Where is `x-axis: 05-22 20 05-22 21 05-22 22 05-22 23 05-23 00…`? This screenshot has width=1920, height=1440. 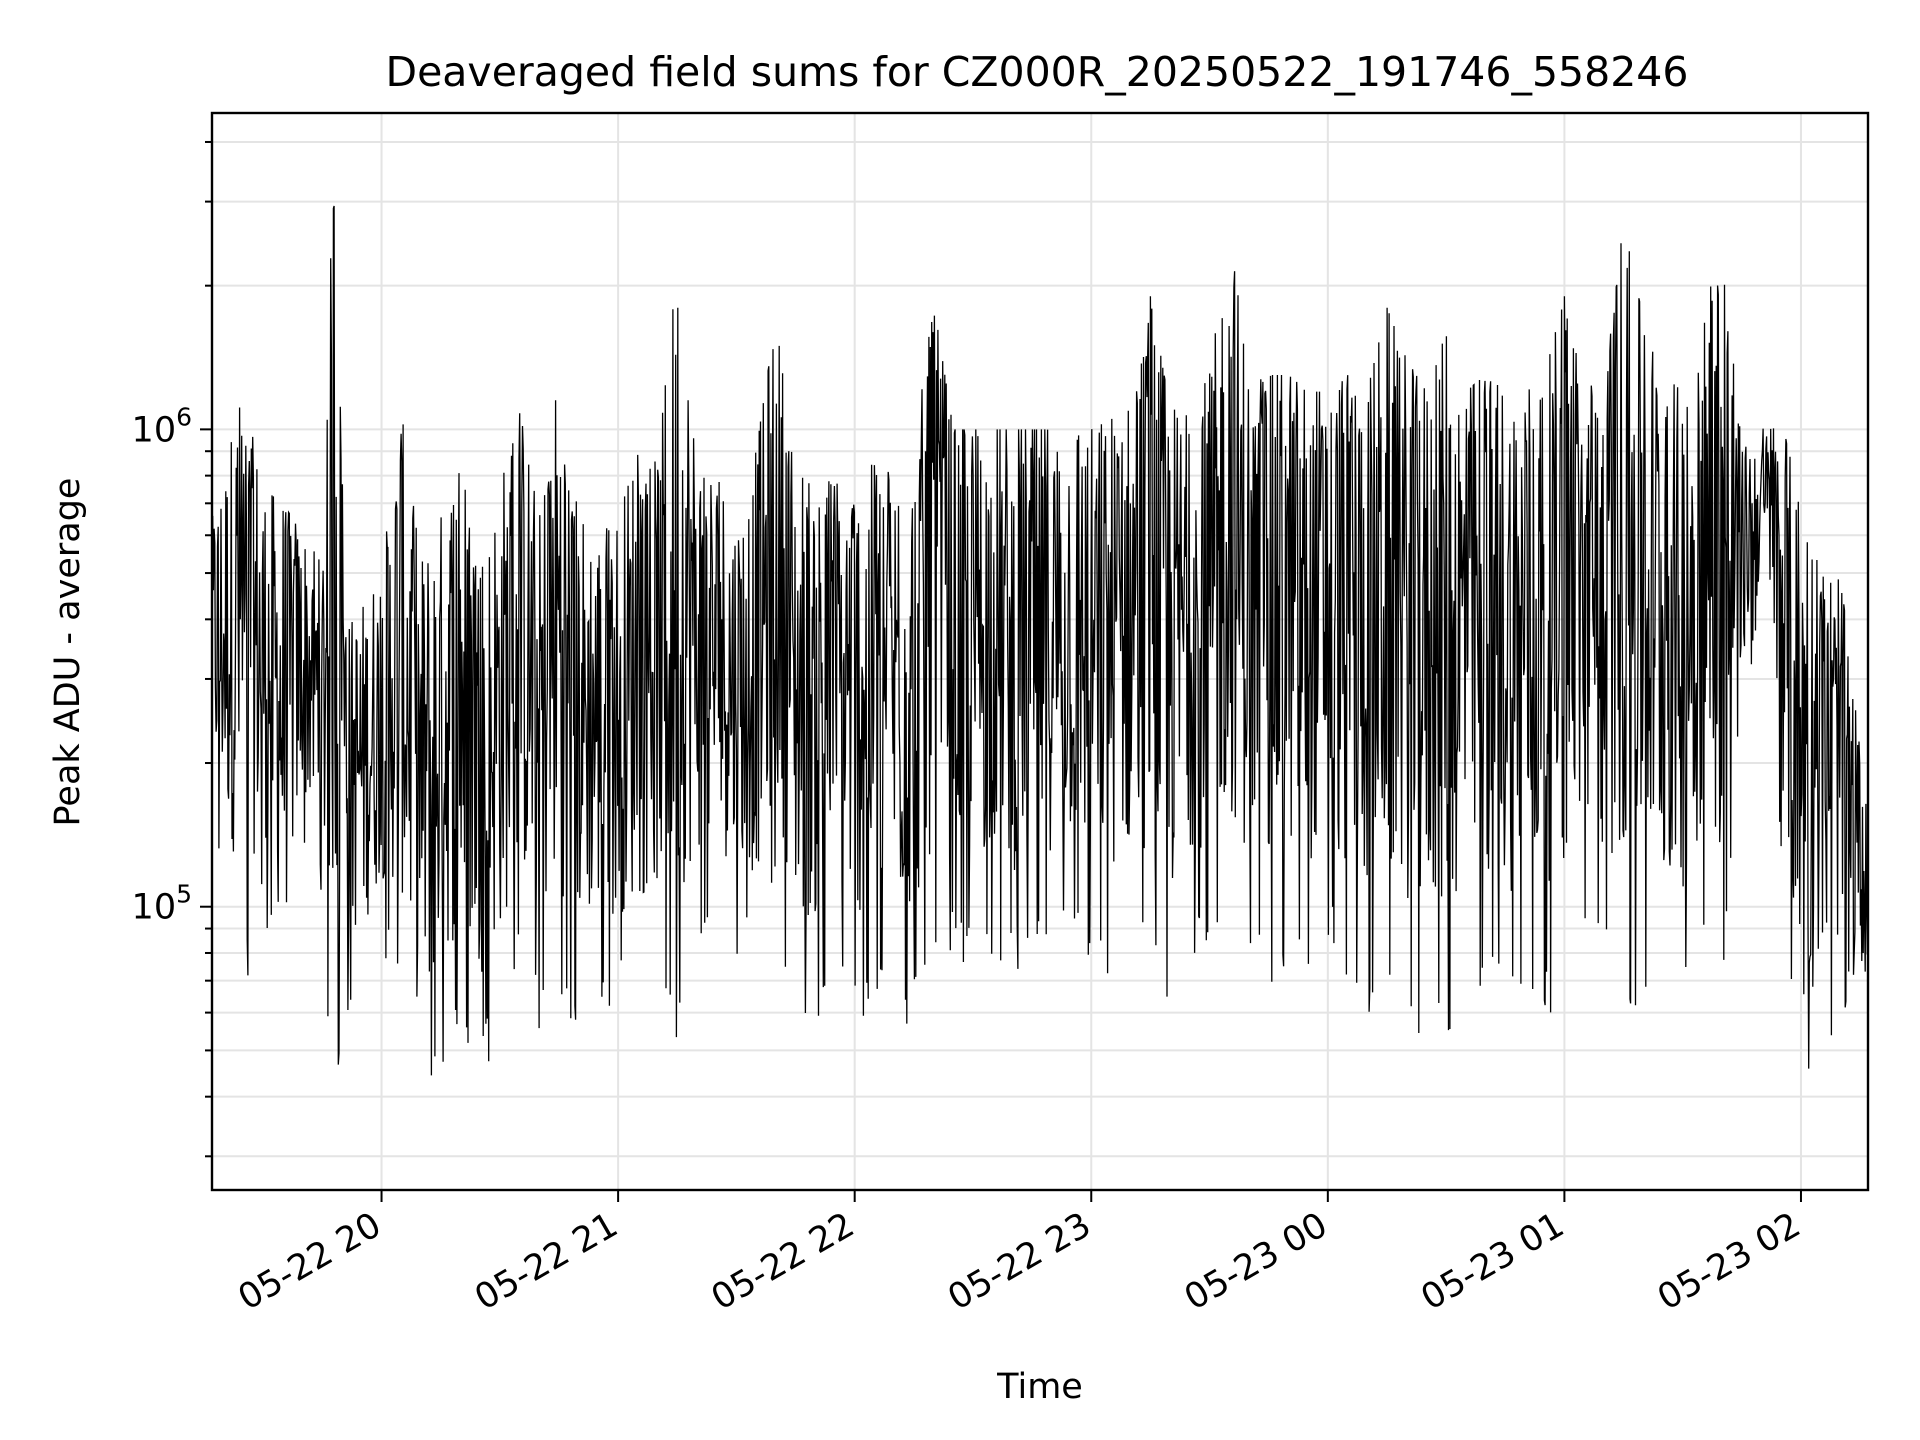
x-axis: 05-22 20 05-22 21 05-22 22 05-22 23 05-23 00… is located at coordinates (1019, 1254).